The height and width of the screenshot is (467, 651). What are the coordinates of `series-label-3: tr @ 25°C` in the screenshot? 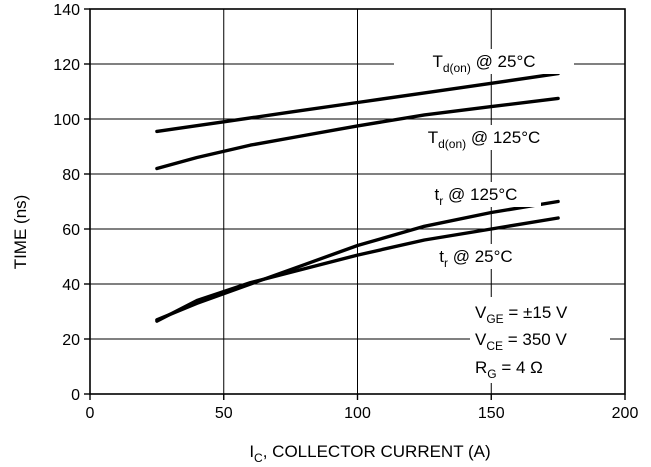 It's located at (475, 258).